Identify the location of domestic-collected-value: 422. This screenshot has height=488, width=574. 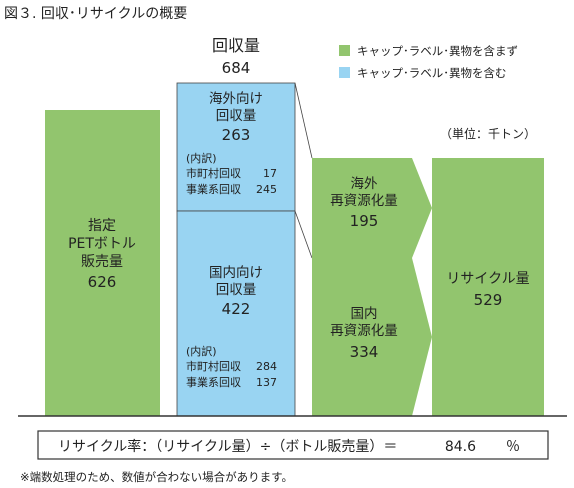
(236, 309).